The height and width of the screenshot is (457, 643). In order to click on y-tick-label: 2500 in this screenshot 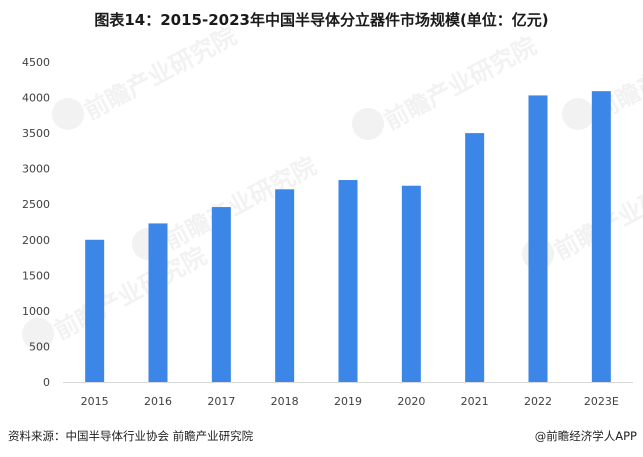, I will do `click(36, 204)`.